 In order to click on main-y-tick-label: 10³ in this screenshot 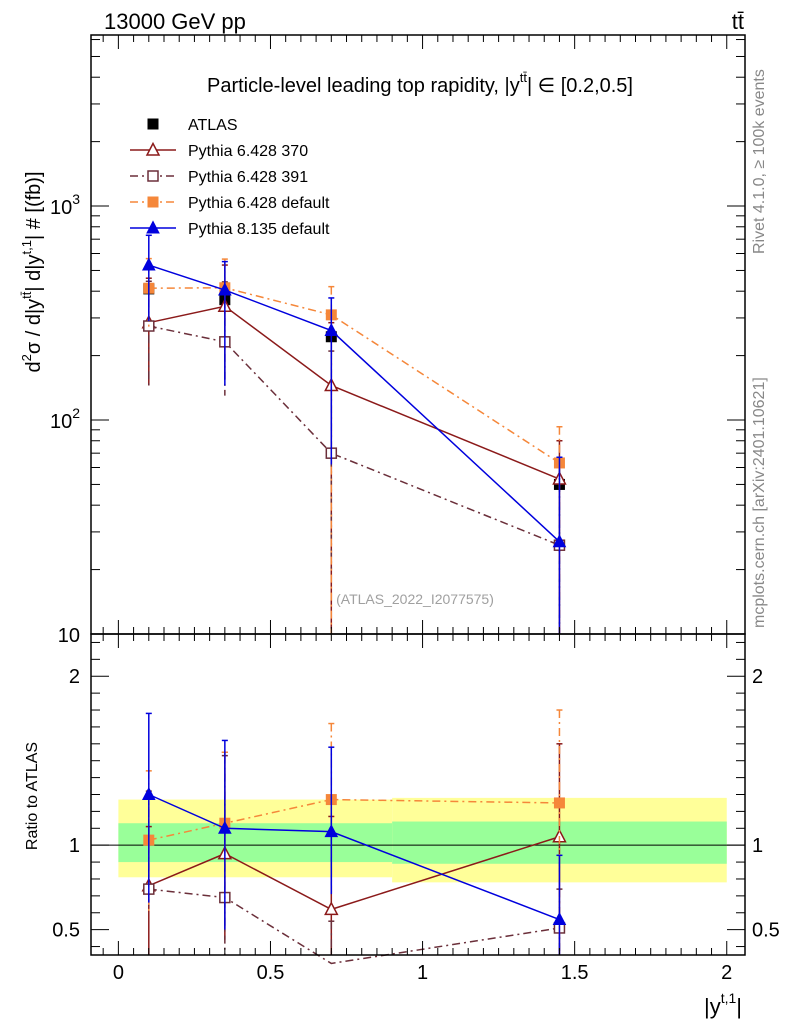, I will do `click(65, 205)`.